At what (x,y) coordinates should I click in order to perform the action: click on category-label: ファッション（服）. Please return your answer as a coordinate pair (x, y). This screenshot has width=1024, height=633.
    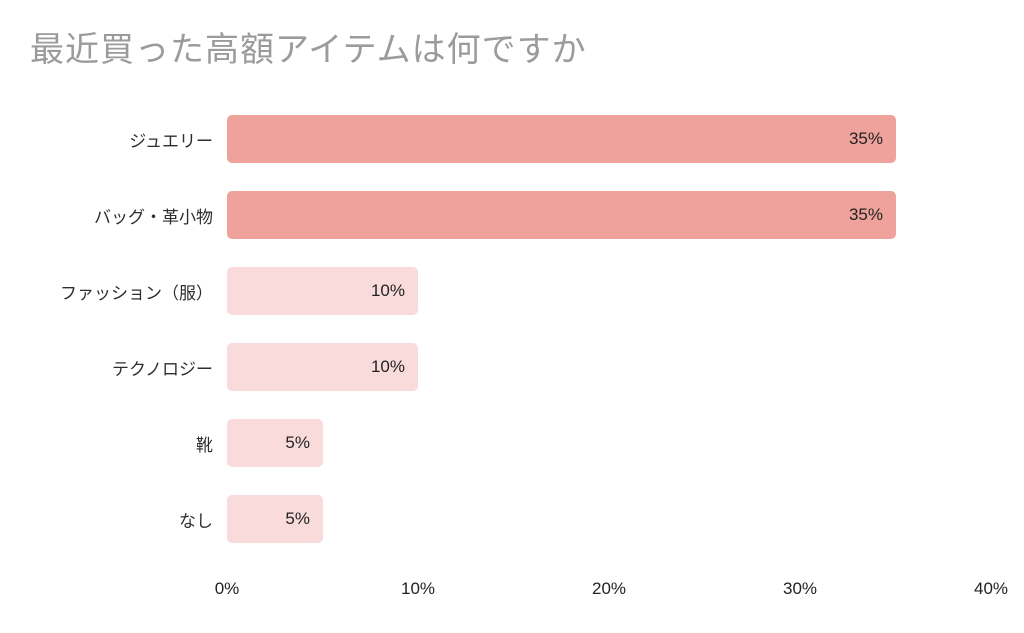
    Looking at the image, I should click on (136, 293).